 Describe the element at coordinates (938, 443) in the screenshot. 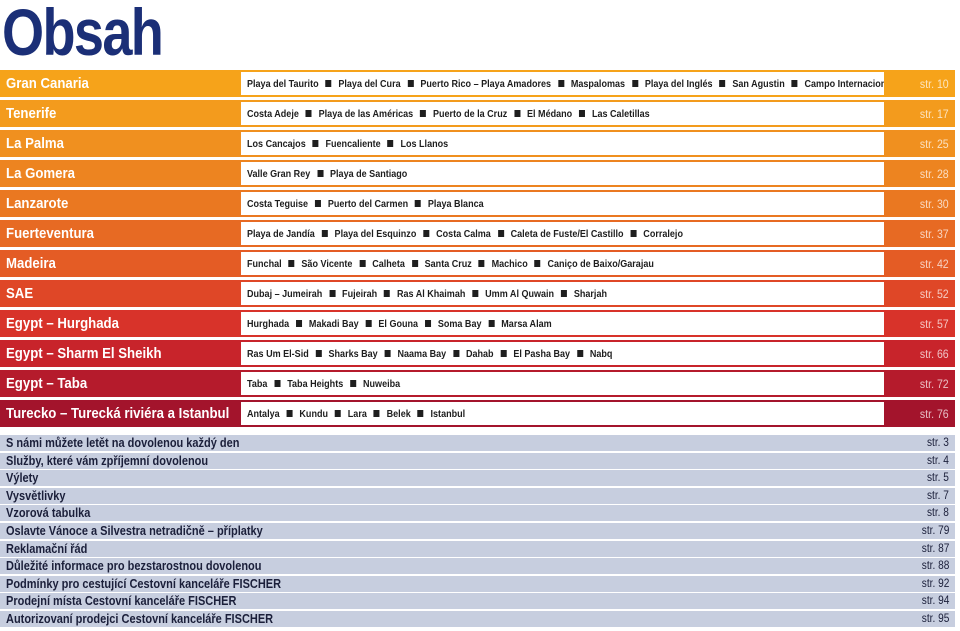

I see `page-number: str. 3` at that location.